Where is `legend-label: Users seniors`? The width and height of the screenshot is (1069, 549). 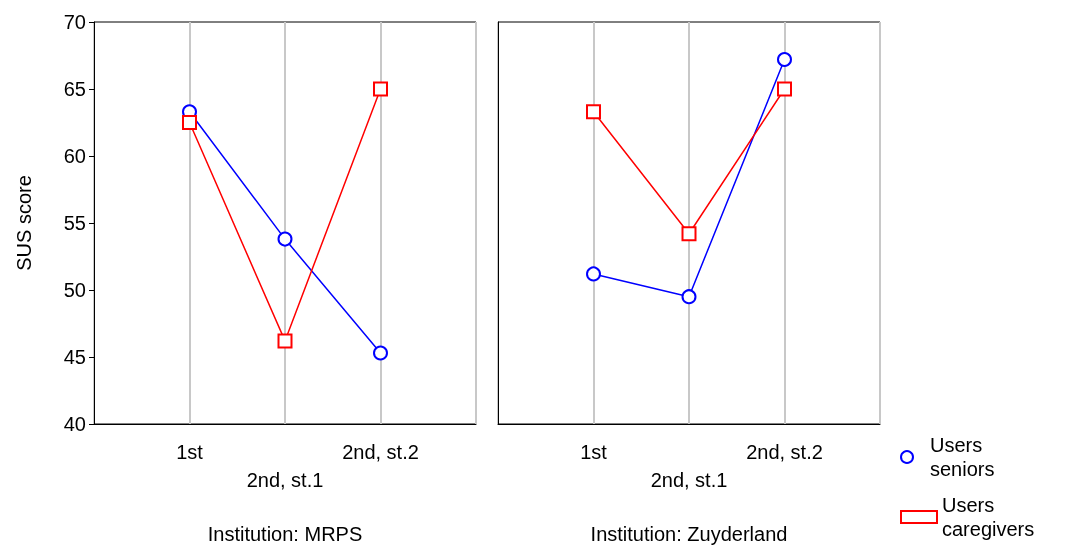 legend-label: Users seniors is located at coordinates (962, 457).